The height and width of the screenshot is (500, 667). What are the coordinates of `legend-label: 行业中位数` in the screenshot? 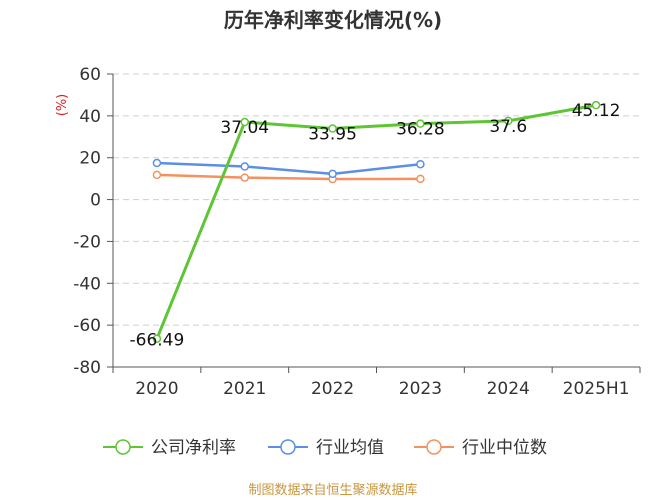 It's located at (504, 448).